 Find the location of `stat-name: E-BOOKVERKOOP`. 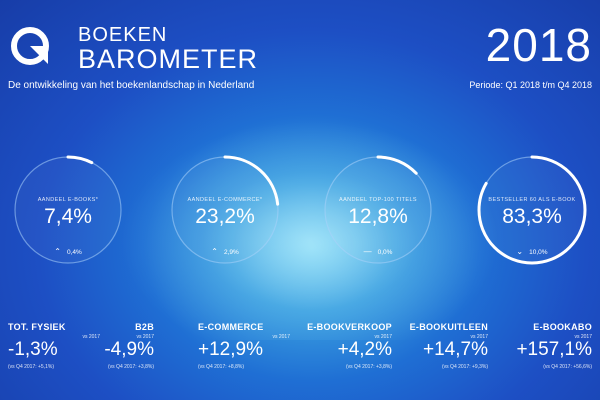

stat-name: E-BOOKVERKOOP is located at coordinates (349, 327).